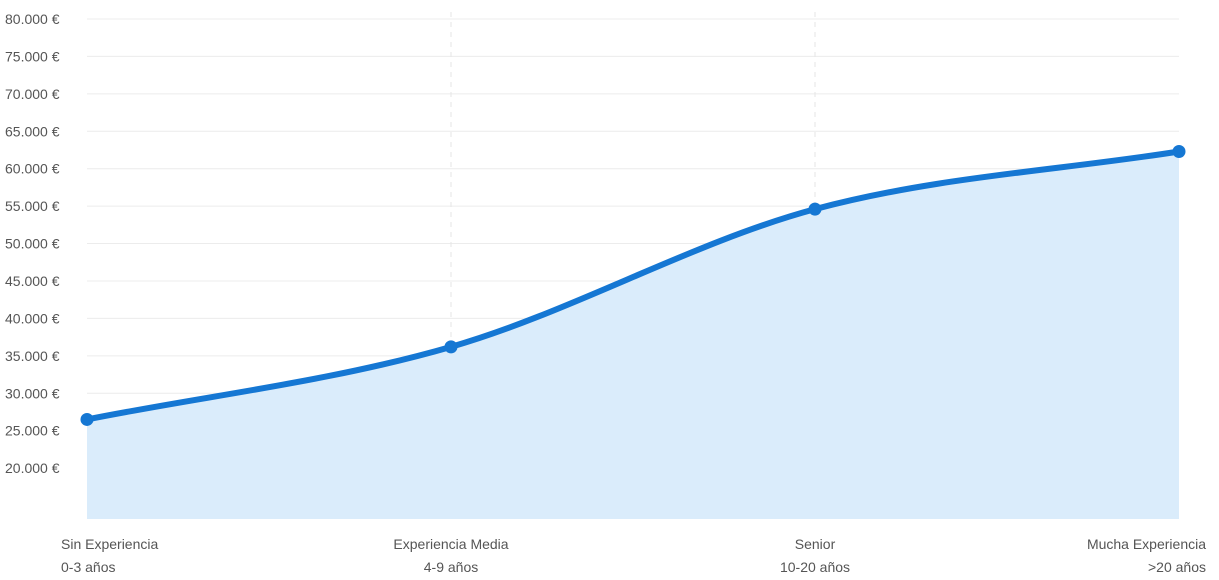  Describe the element at coordinates (32, 19) in the screenshot. I see `y-tick-label: 80.000 €` at that location.